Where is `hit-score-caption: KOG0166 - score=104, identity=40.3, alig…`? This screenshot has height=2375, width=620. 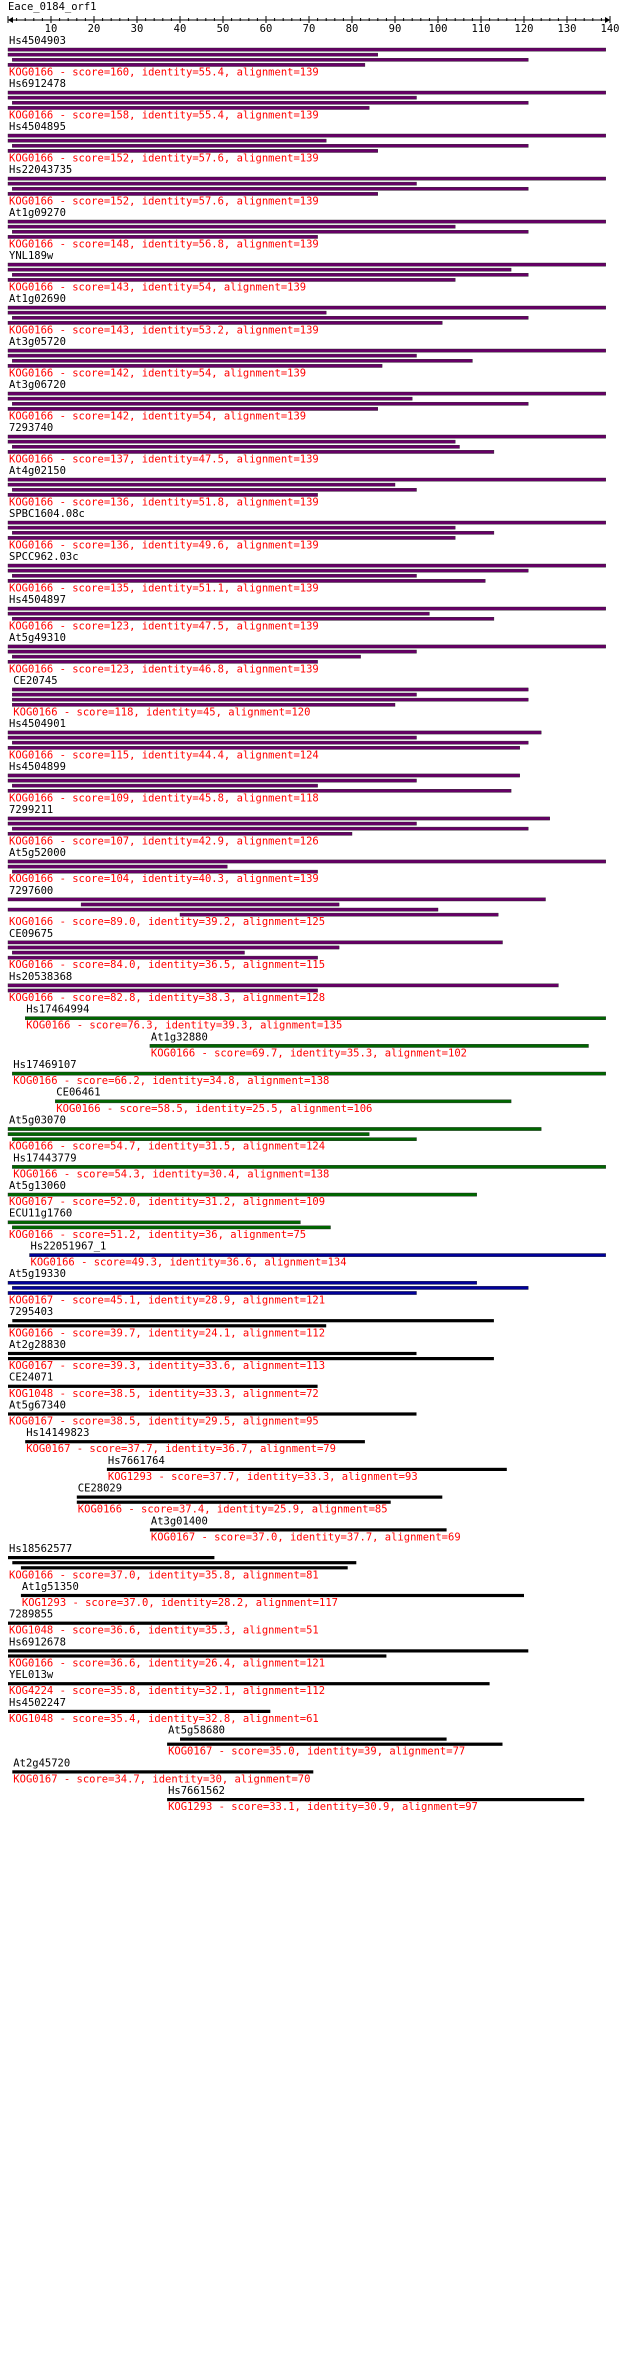
hit-score-caption: KOG0166 - score=104, identity=40.3, alig… is located at coordinates (164, 879).